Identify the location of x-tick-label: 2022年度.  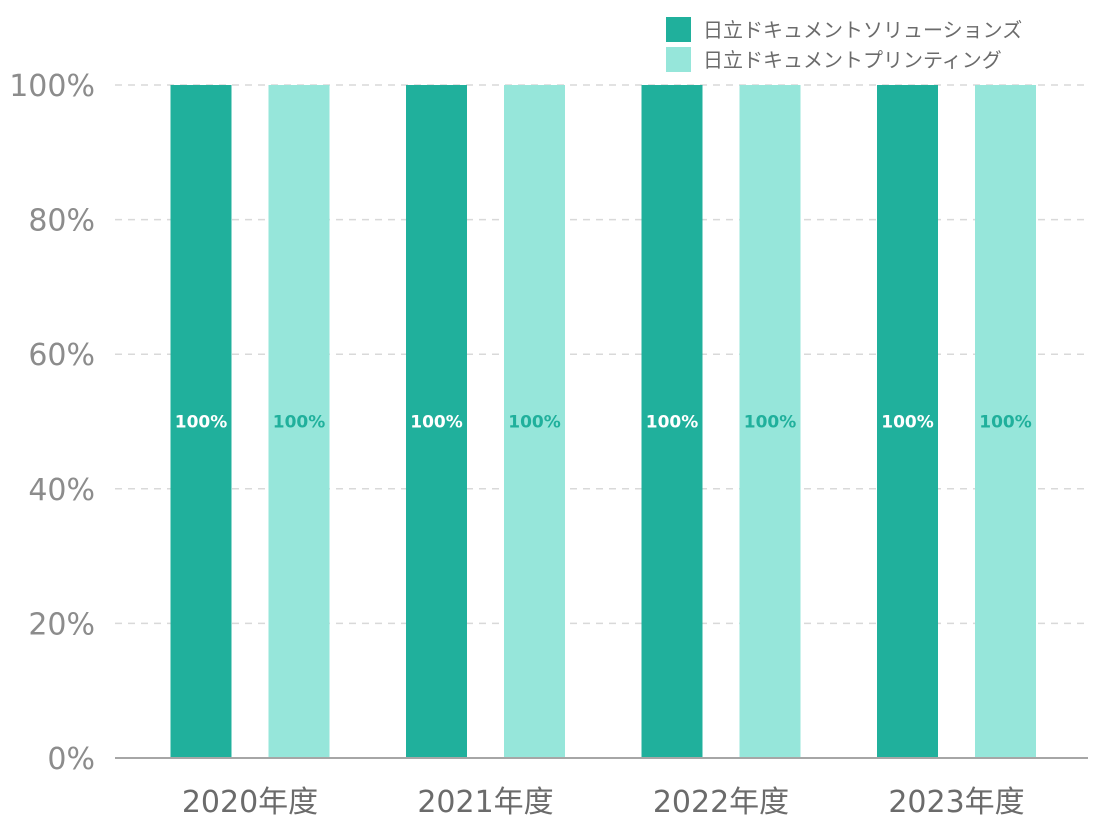
(721, 802).